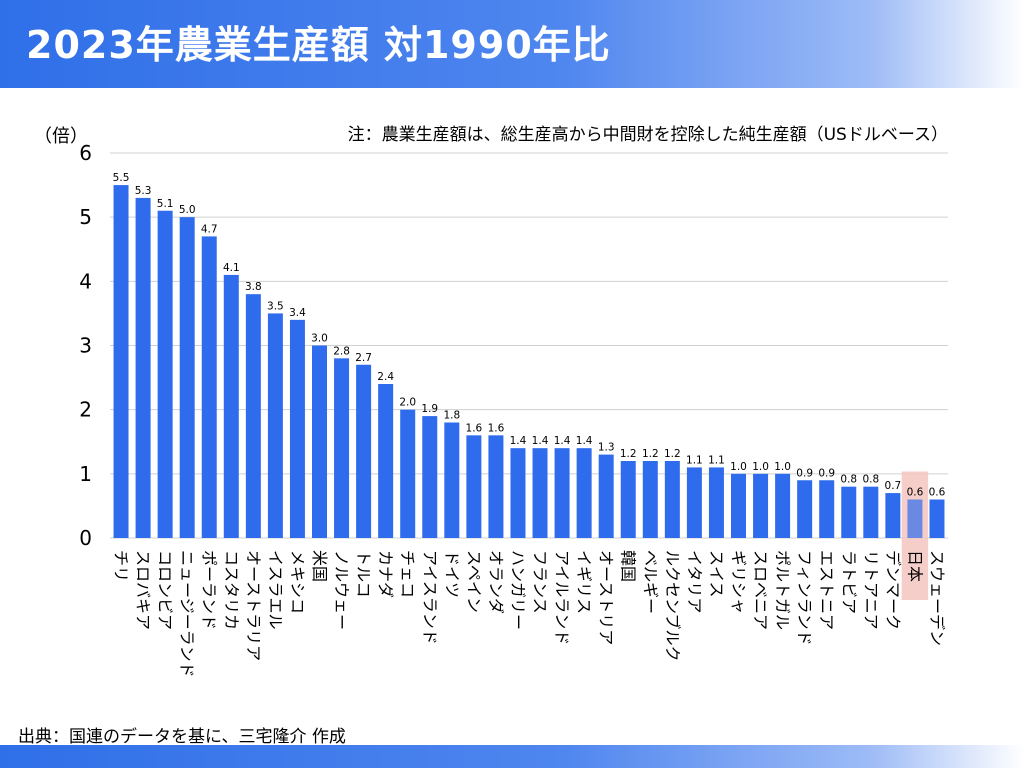 The height and width of the screenshot is (768, 1024). I want to click on category-label: イタリア, so click(694, 581).